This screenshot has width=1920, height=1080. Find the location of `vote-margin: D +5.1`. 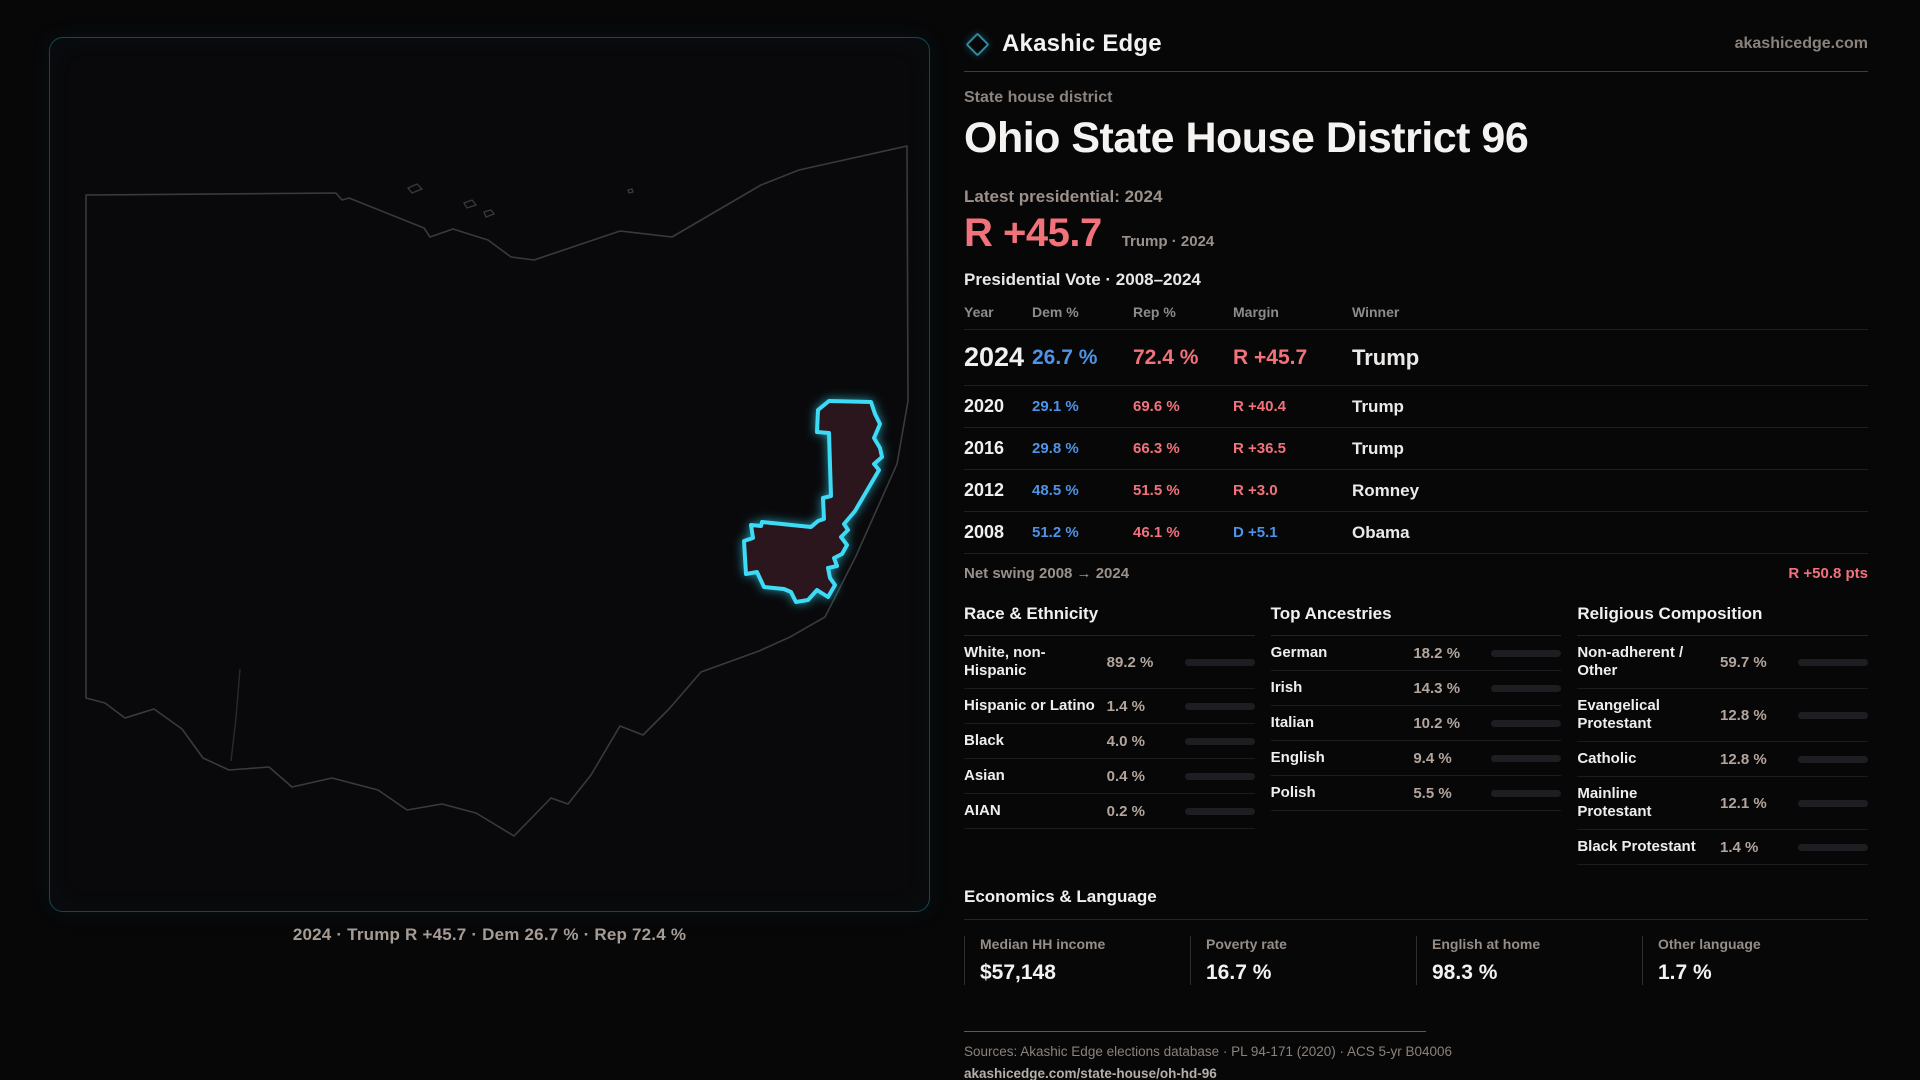

vote-margin: D +5.1 is located at coordinates (1255, 532).